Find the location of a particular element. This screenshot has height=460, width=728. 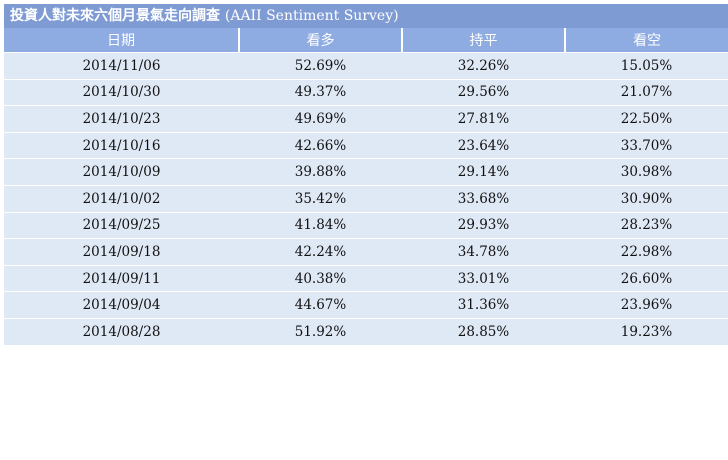

table-row: 2014/09/18 42.24% 34.78% 22.98% is located at coordinates (366, 252).